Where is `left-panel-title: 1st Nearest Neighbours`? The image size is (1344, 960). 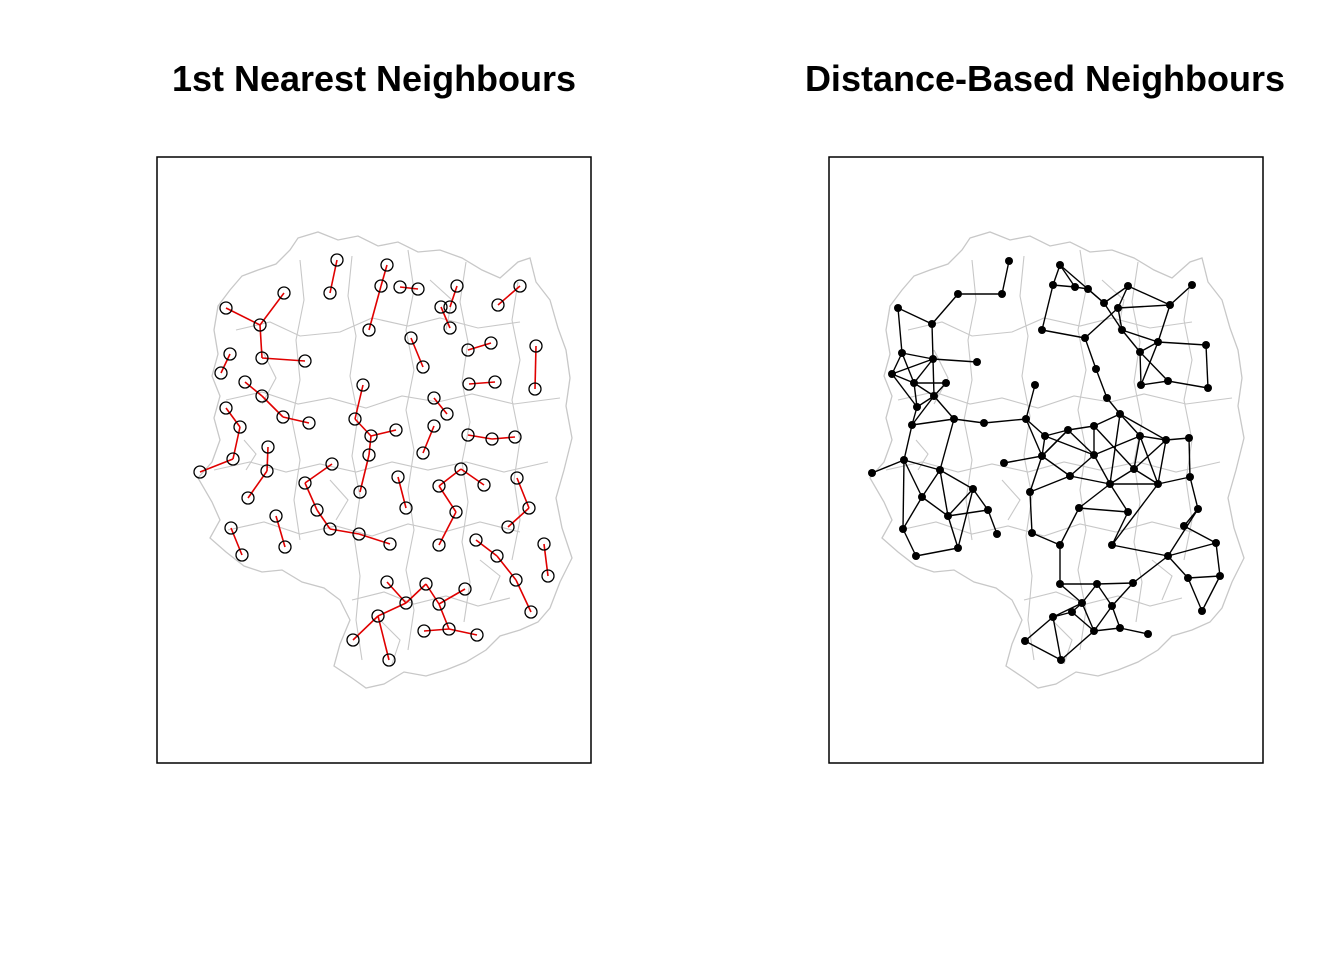
left-panel-title: 1st Nearest Neighbours is located at coordinates (374, 78).